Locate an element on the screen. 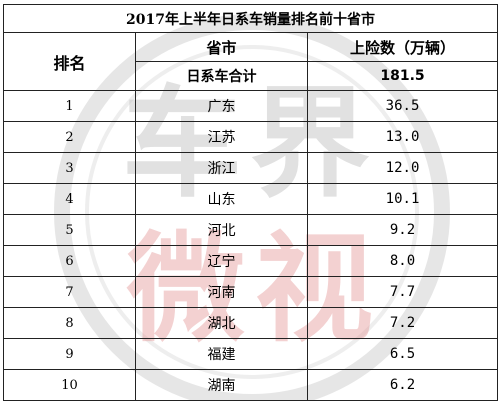 The width and height of the screenshot is (502, 401). province-cell: 广东 is located at coordinates (221, 106).